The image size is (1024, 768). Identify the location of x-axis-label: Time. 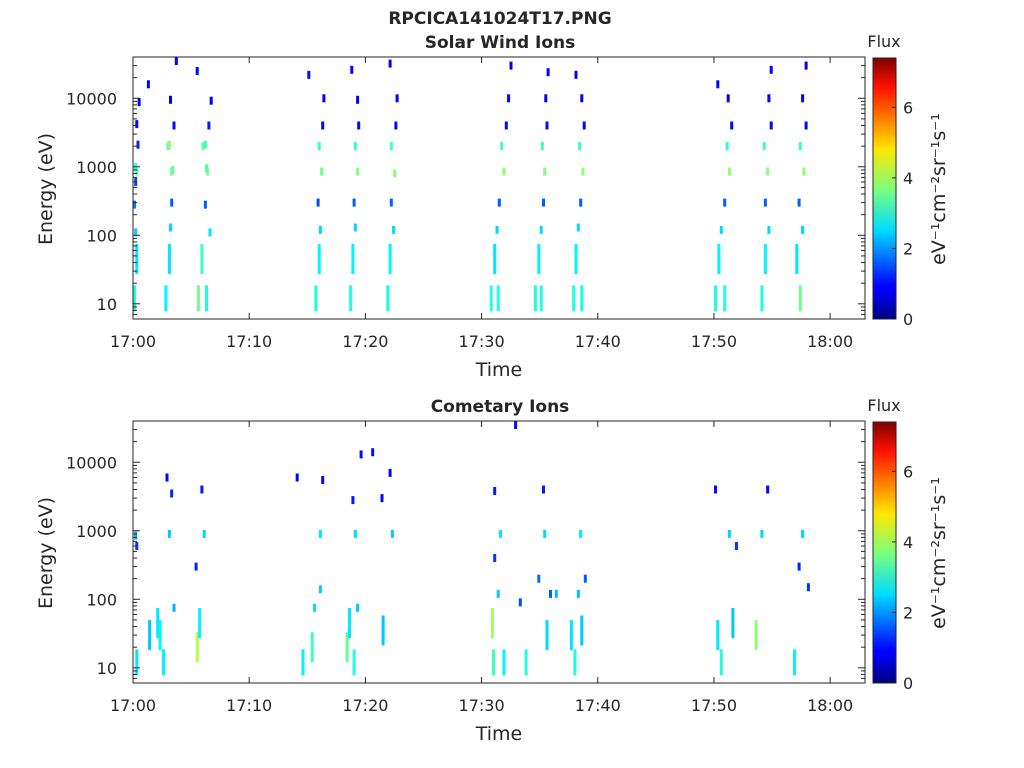
(499, 370).